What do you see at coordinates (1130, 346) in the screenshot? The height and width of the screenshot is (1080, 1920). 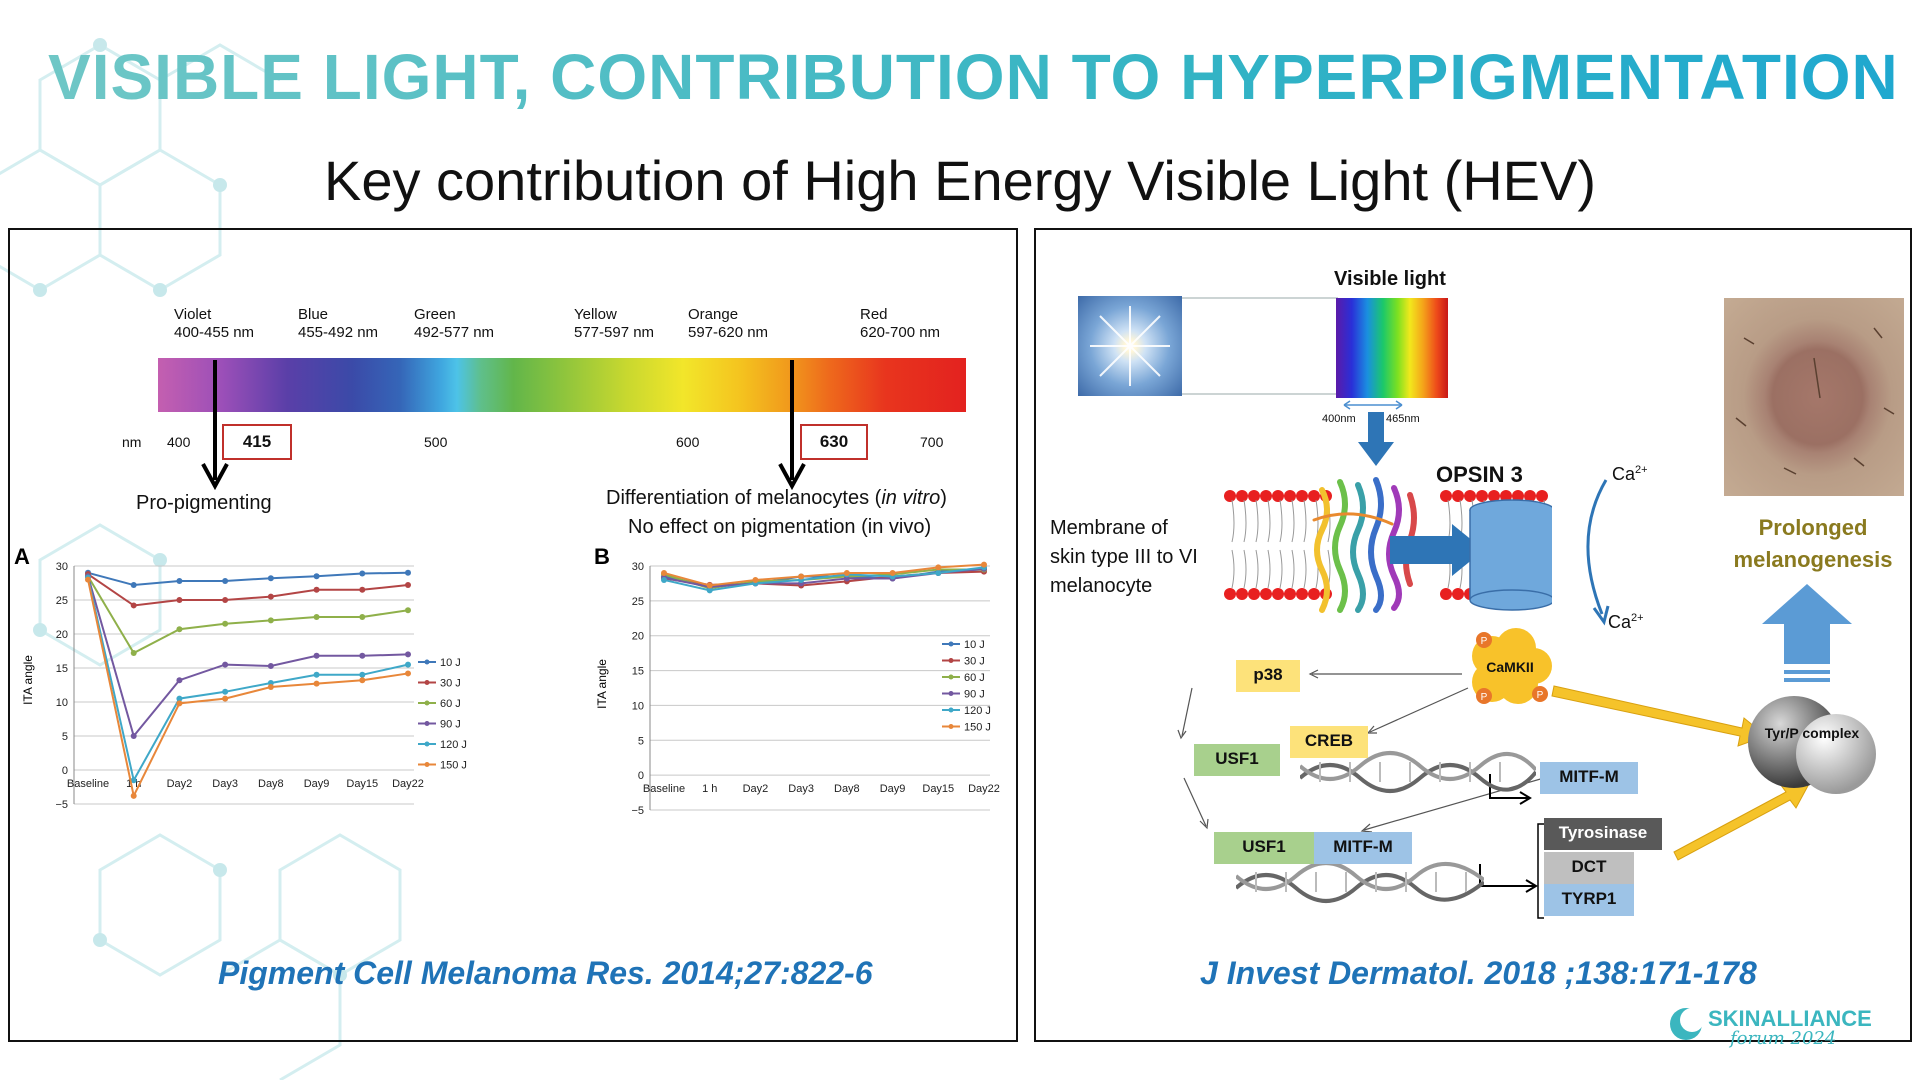 I see `sun-rays-icon` at bounding box center [1130, 346].